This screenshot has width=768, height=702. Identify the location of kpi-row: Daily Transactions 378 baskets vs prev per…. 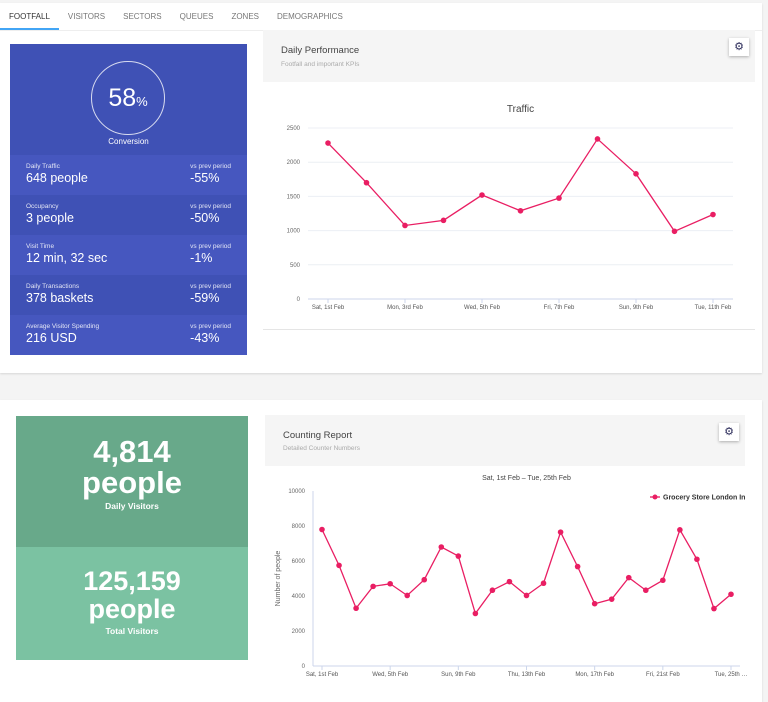
(128, 295).